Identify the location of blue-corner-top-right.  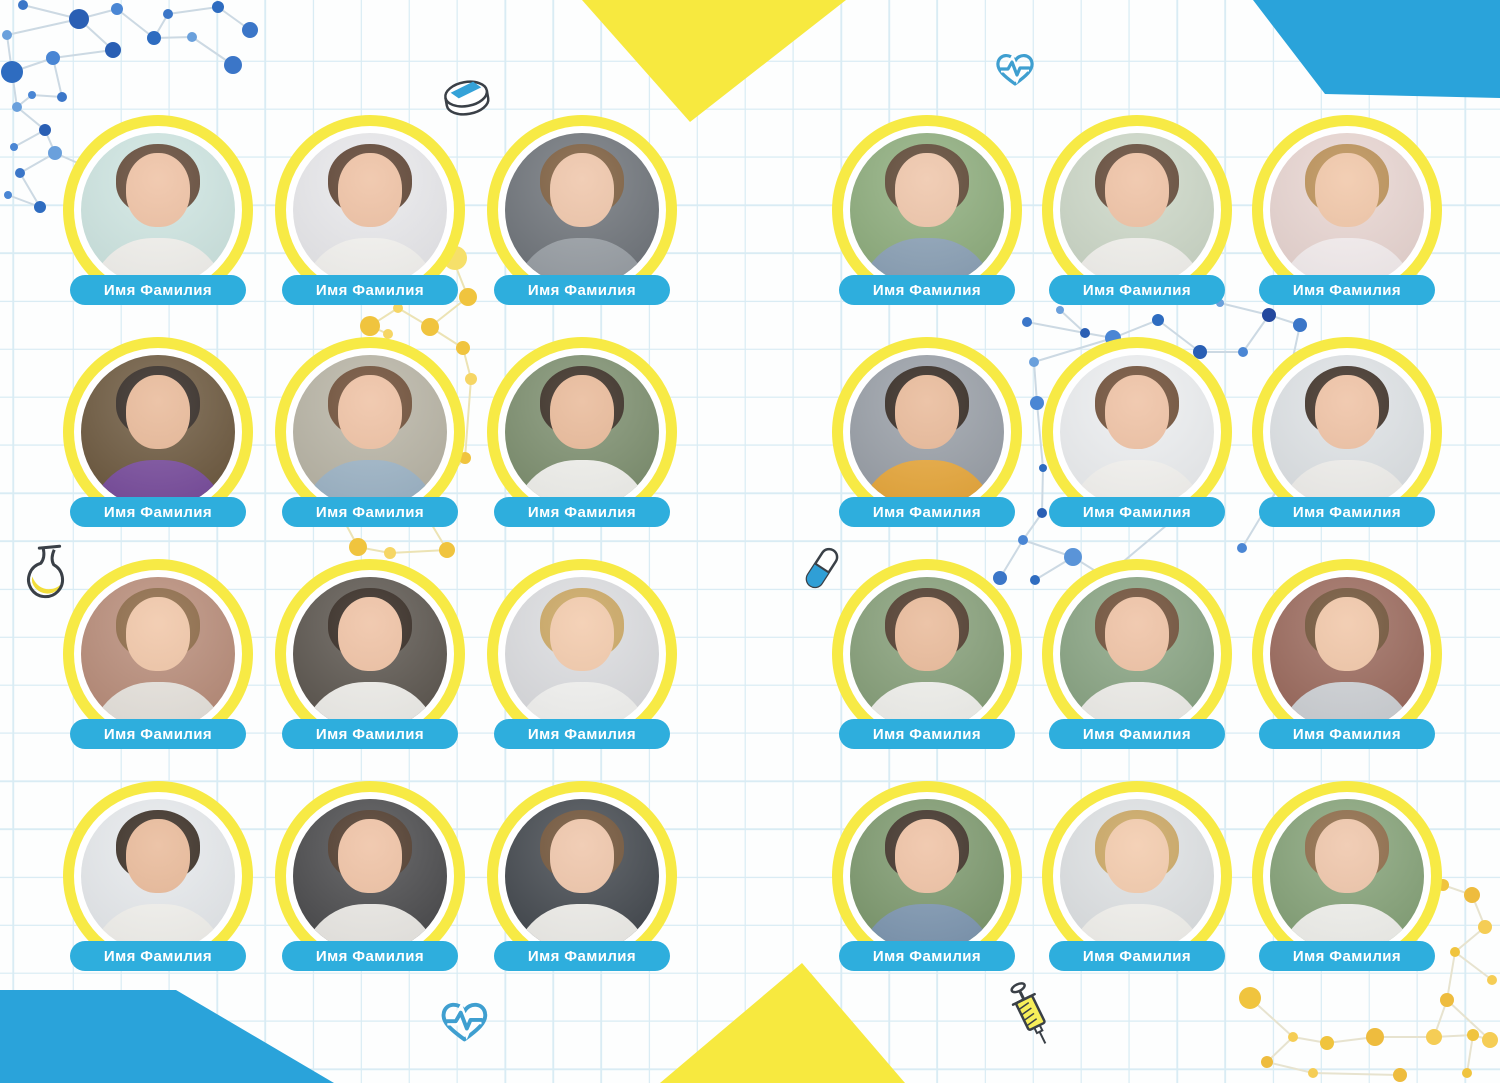
(1376, 49).